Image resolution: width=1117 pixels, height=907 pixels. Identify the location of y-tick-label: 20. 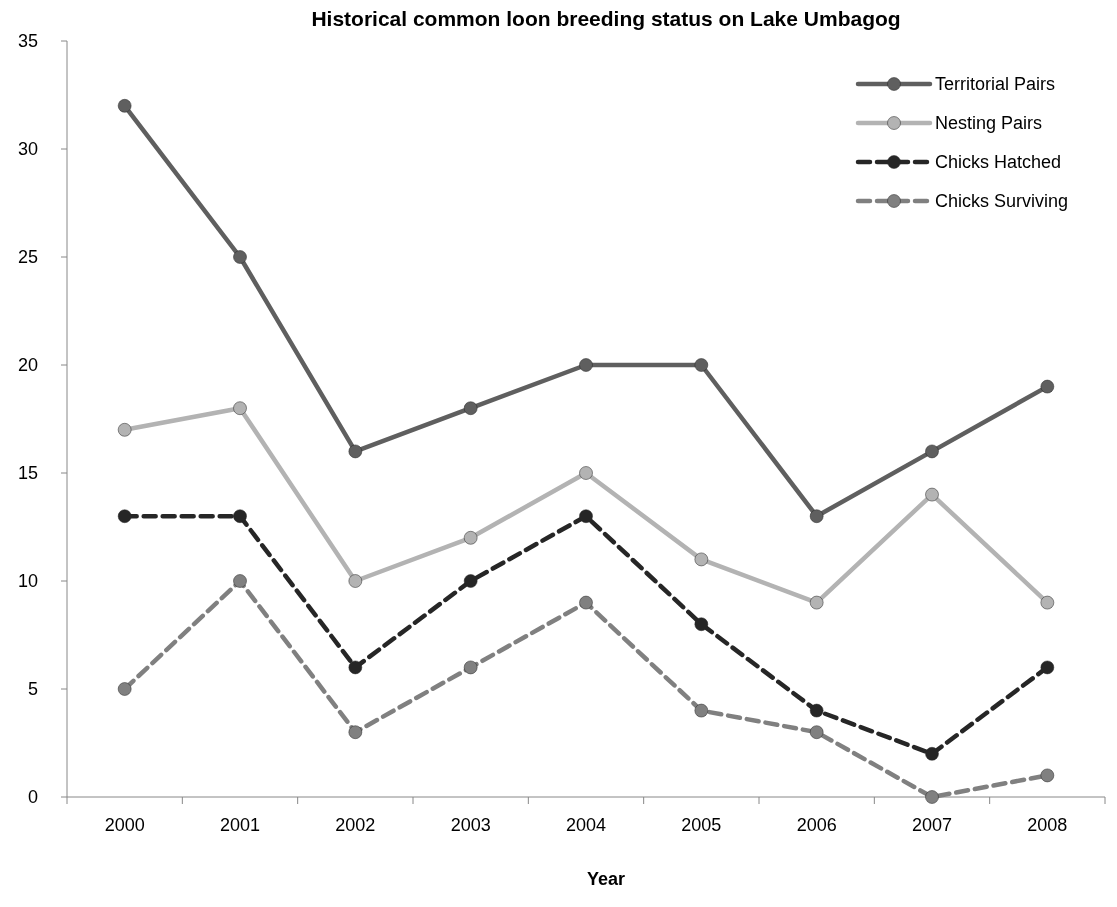
(27, 365).